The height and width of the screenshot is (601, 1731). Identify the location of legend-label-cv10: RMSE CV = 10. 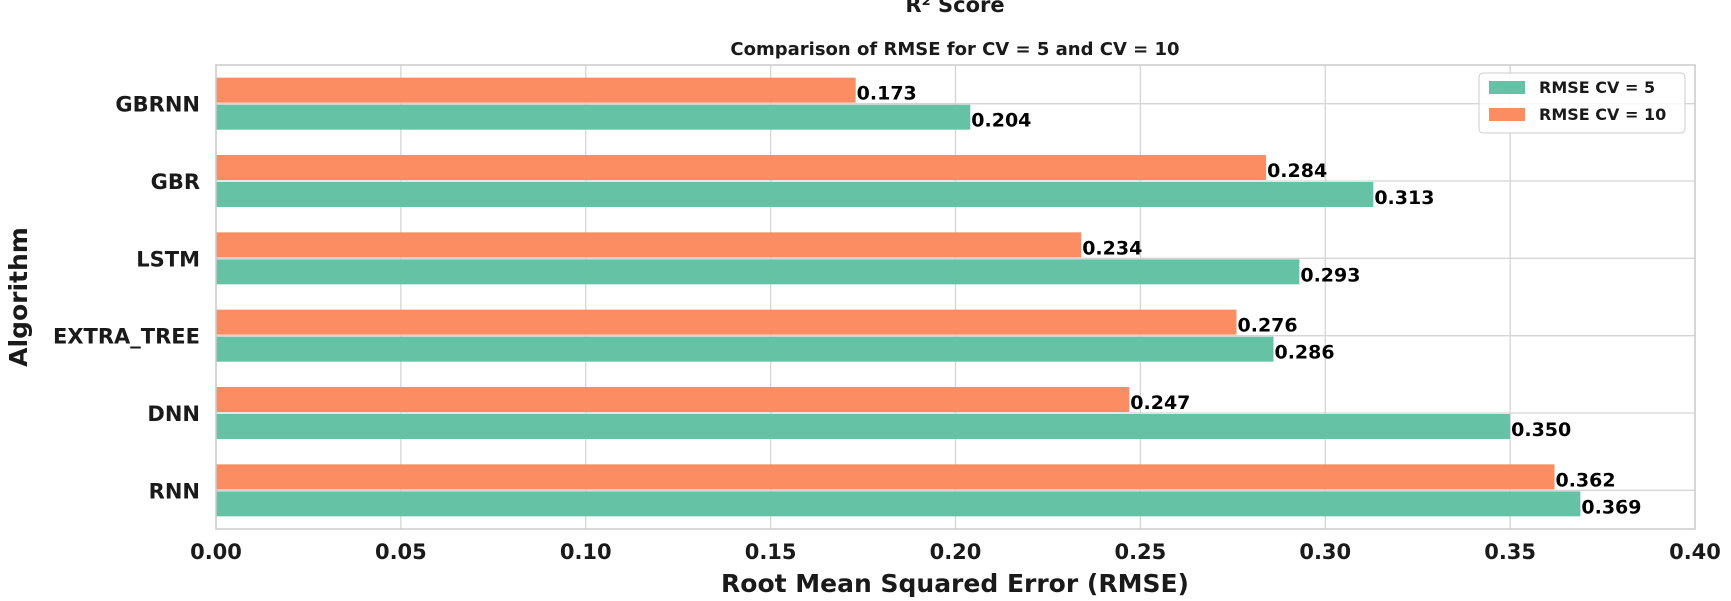
(1602, 114).